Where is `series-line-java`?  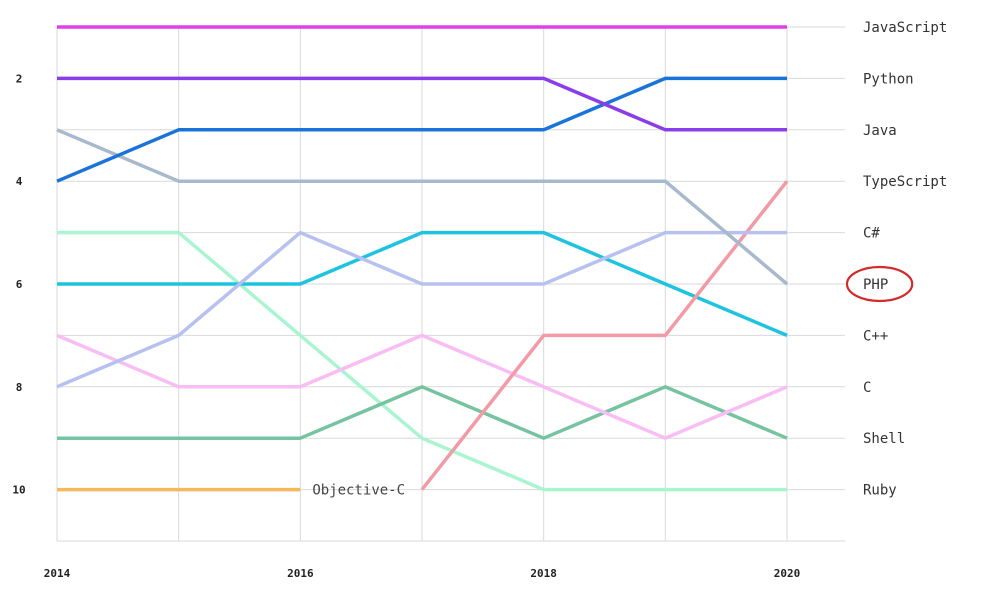 series-line-java is located at coordinates (421, 129).